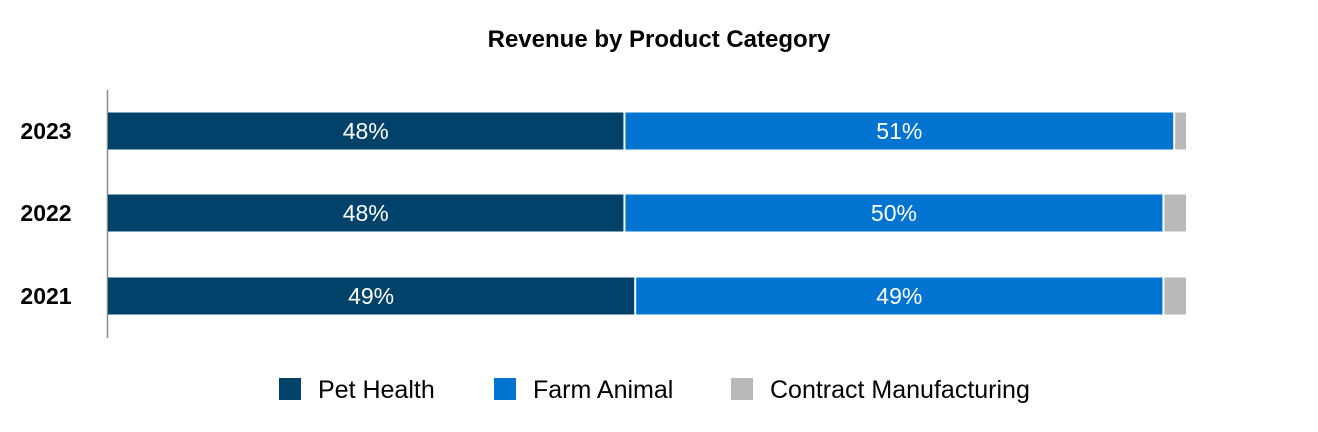 Image resolution: width=1318 pixels, height=432 pixels. Describe the element at coordinates (505, 389) in the screenshot. I see `legend-swatch-farm-animal` at that location.